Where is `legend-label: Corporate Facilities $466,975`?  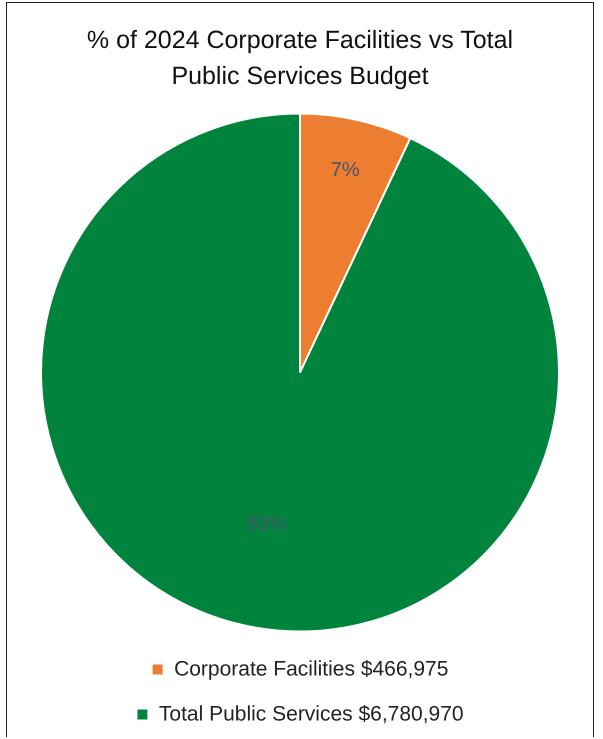 legend-label: Corporate Facilities $466,975 is located at coordinates (311, 668).